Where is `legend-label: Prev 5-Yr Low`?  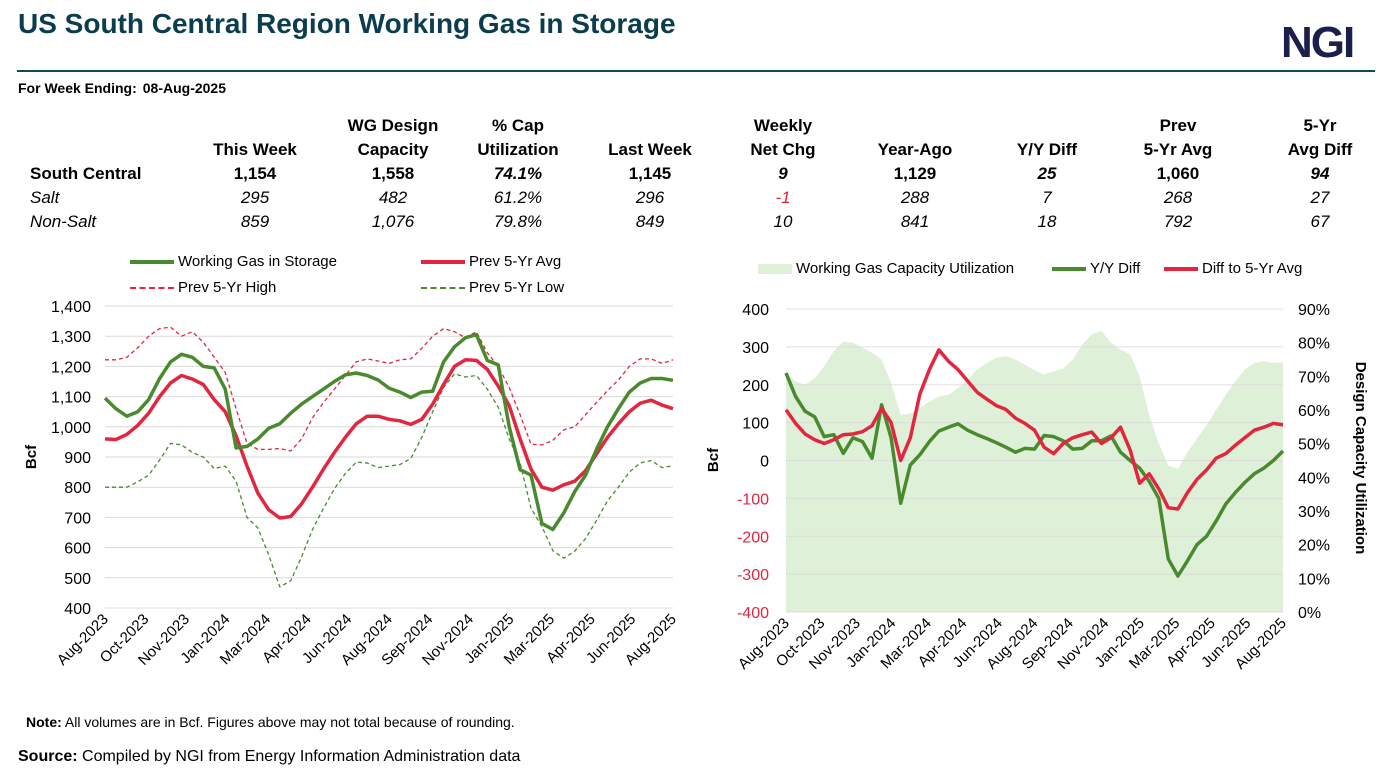
legend-label: Prev 5-Yr Low is located at coordinates (517, 287).